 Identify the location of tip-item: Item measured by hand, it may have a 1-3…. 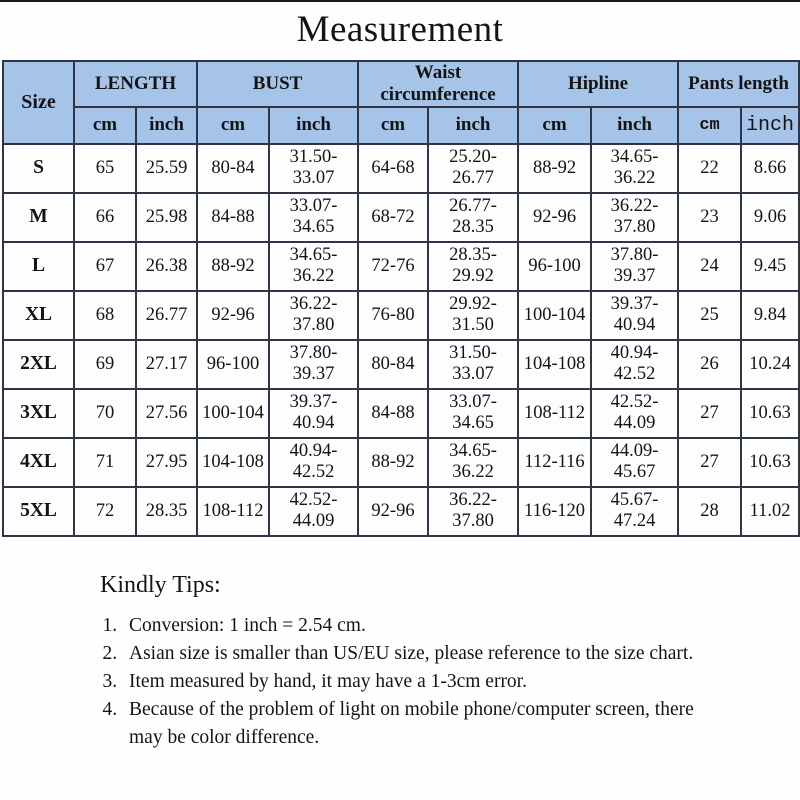
(420, 682).